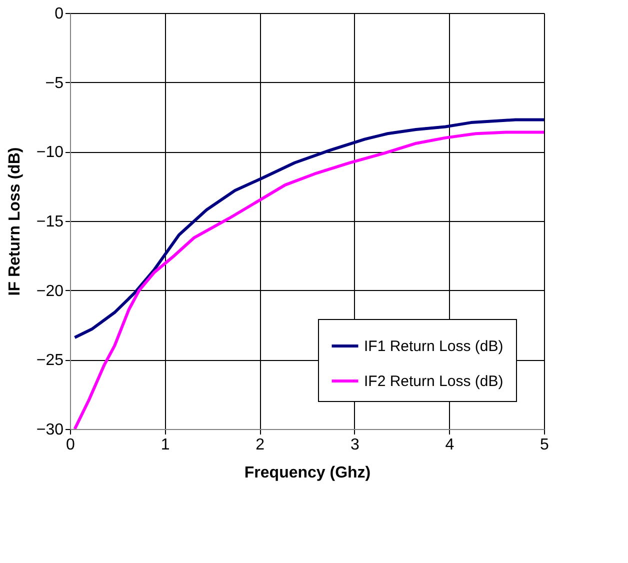  What do you see at coordinates (449, 445) in the screenshot?
I see `x-tick-label: 4` at bounding box center [449, 445].